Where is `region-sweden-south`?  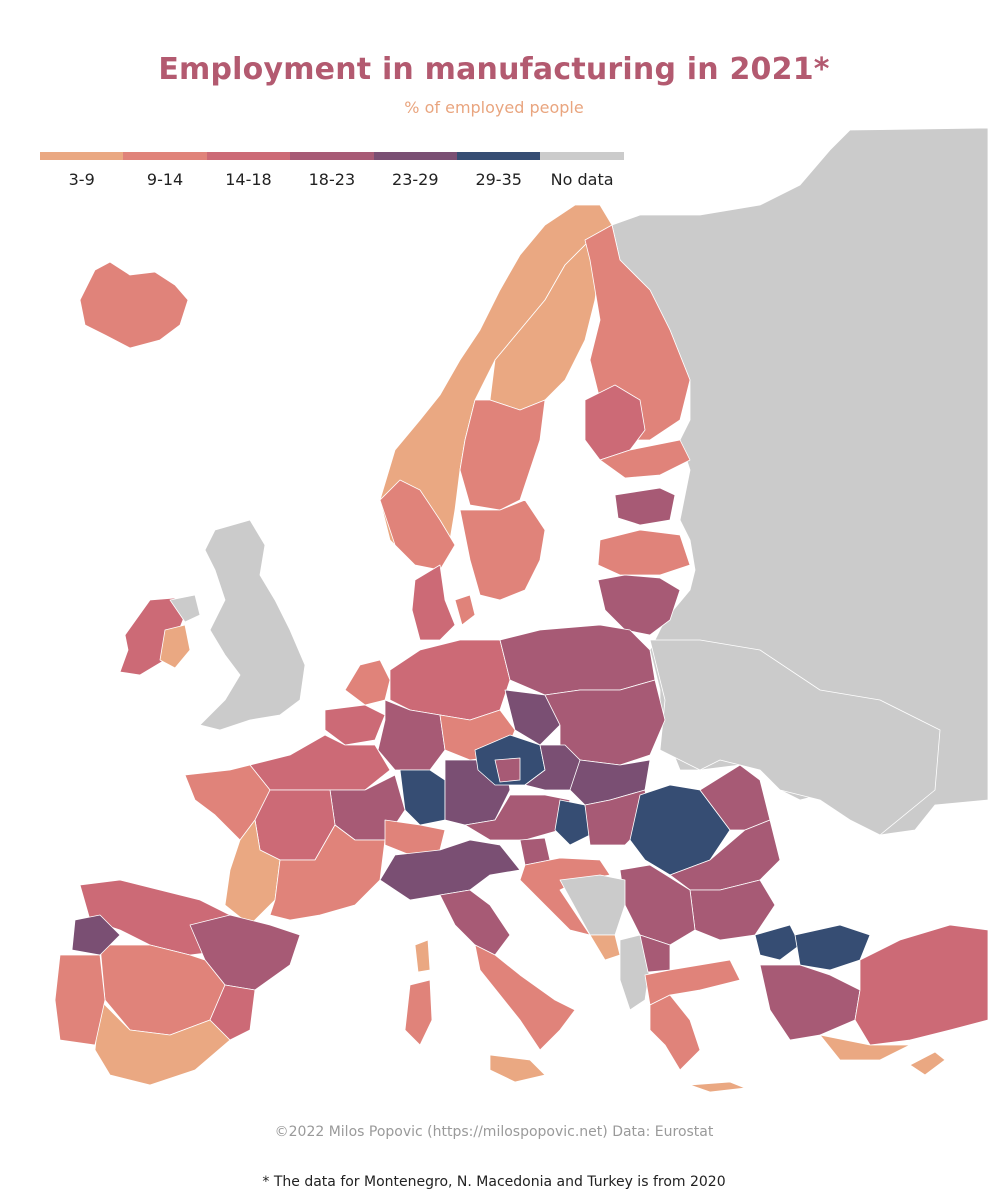 region-sweden-south is located at coordinates (502, 550).